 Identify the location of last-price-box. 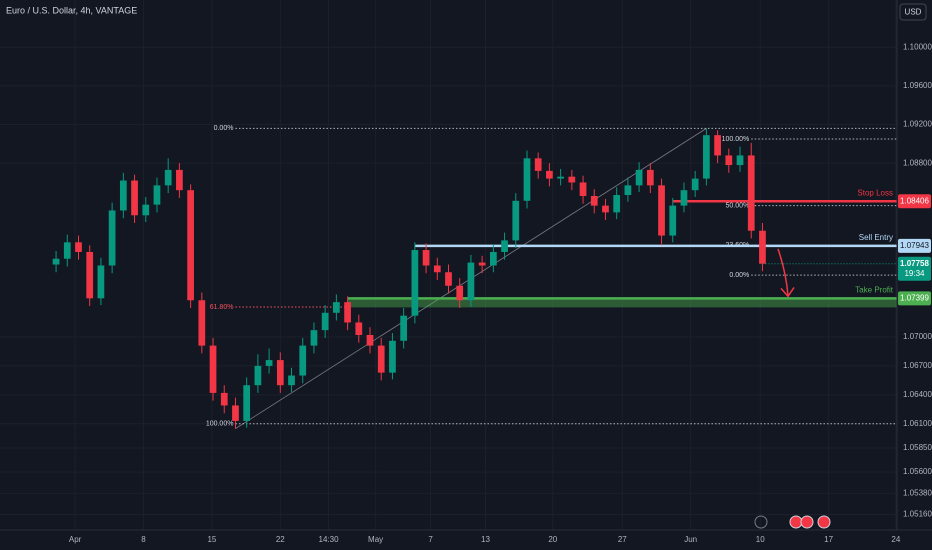
(914, 268).